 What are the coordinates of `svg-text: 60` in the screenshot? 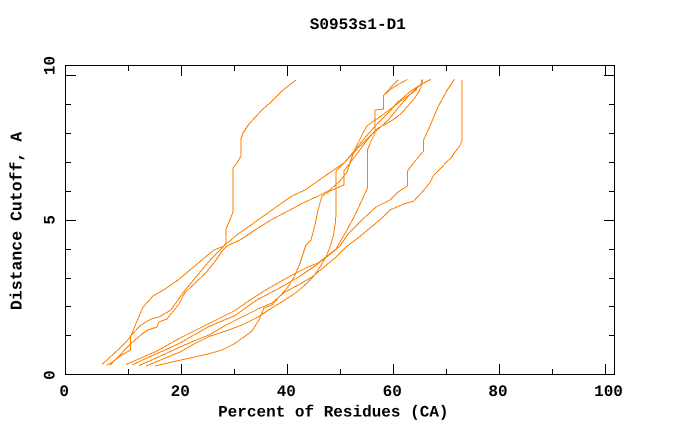 It's located at (392, 392).